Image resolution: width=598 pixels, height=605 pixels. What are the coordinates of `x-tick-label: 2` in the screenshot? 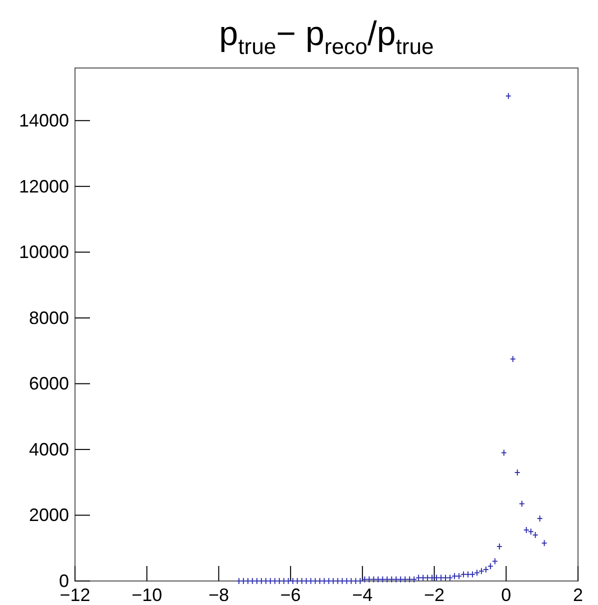 It's located at (578, 595).